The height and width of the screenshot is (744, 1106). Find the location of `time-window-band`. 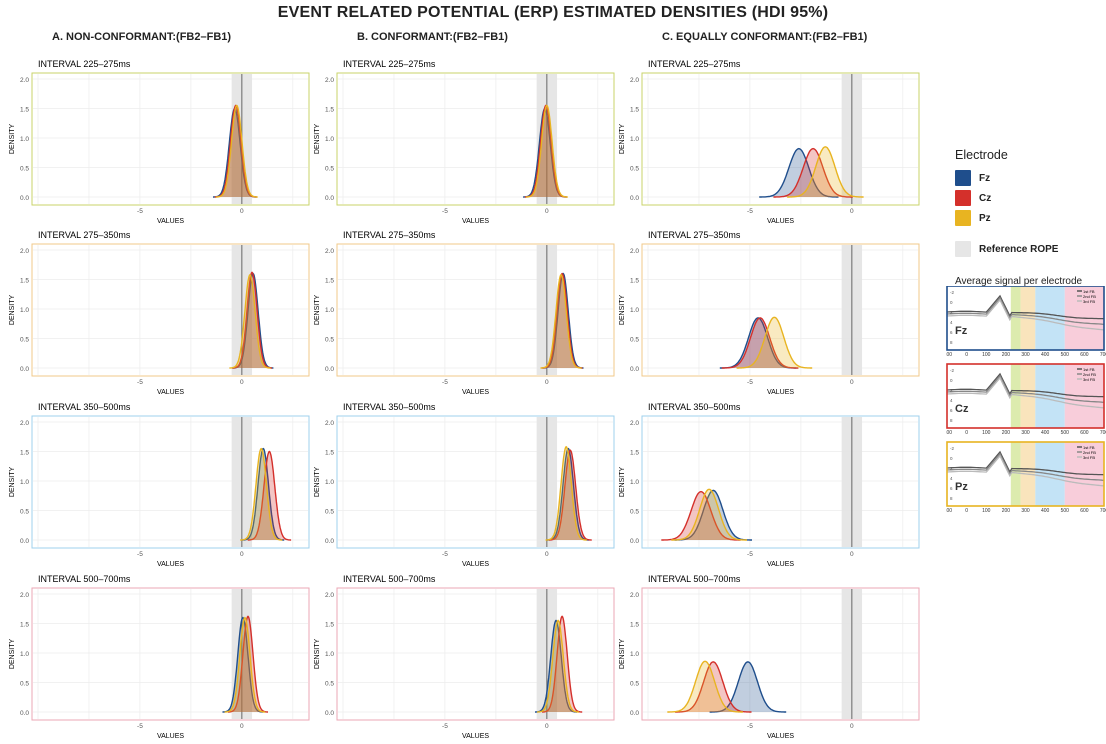

time-window-band is located at coordinates (1015, 396).